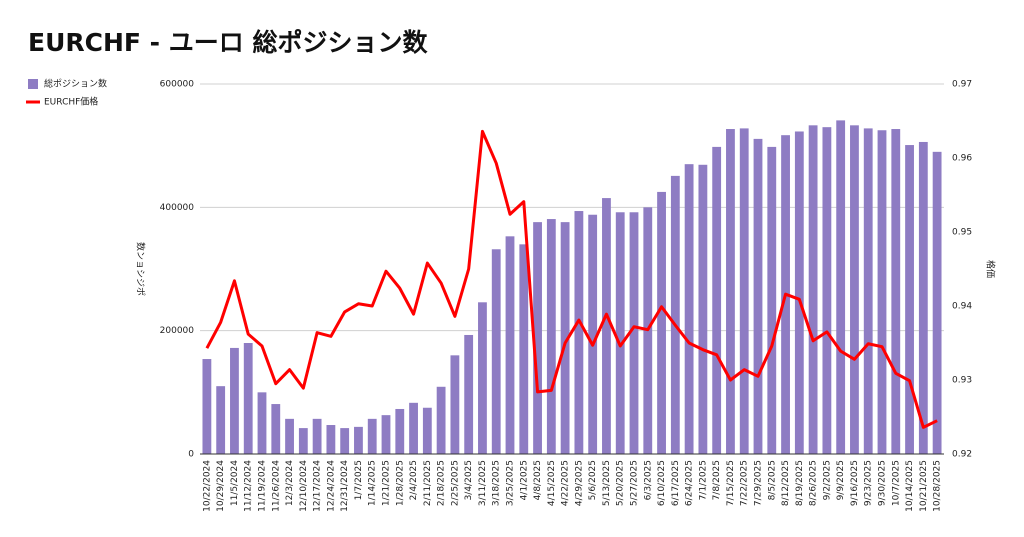  Describe the element at coordinates (827, 480) in the screenshot. I see `x-tick-label: 9/2/2025` at that location.